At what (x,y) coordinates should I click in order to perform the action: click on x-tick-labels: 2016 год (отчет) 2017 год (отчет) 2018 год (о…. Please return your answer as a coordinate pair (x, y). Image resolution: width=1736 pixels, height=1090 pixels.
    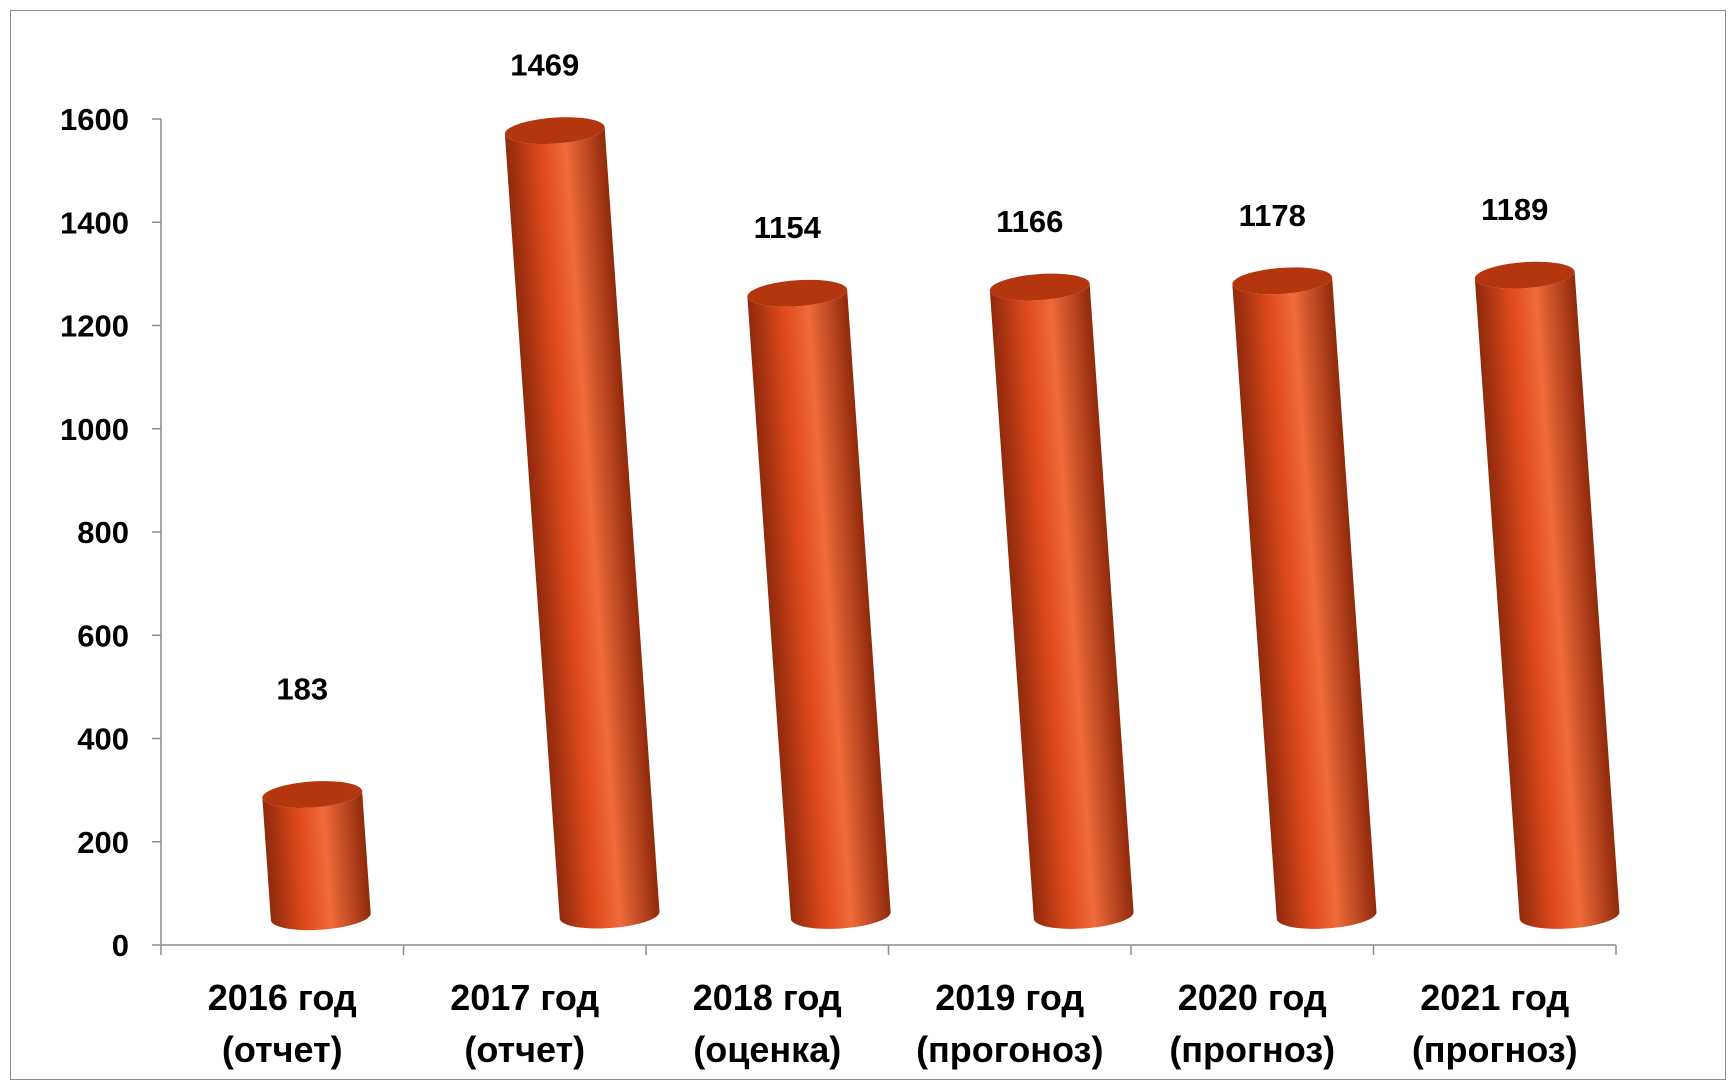
    Looking at the image, I should click on (893, 1023).